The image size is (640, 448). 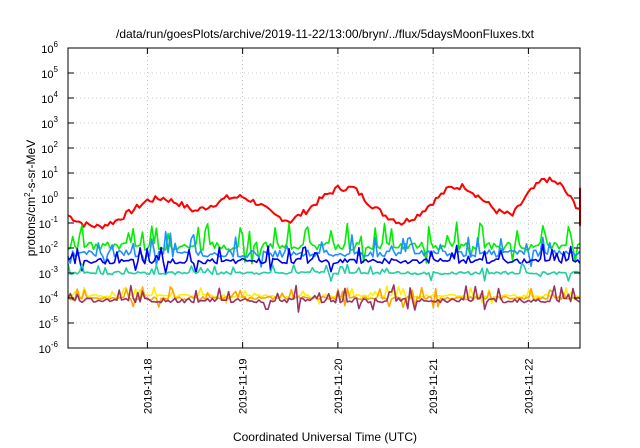 What do you see at coordinates (325, 437) in the screenshot?
I see `x-axis-label: Coordinated Universal Time (UTC)` at bounding box center [325, 437].